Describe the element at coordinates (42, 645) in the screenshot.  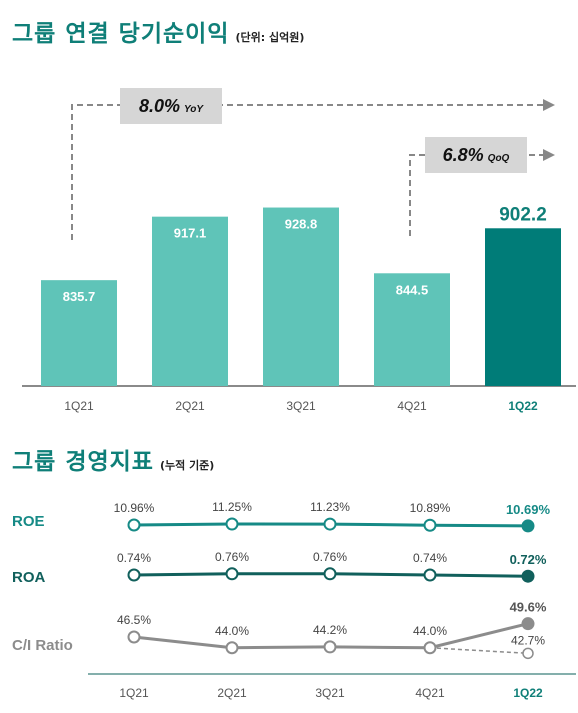
I see `series-name-ciratio: C/I Ratio` at that location.